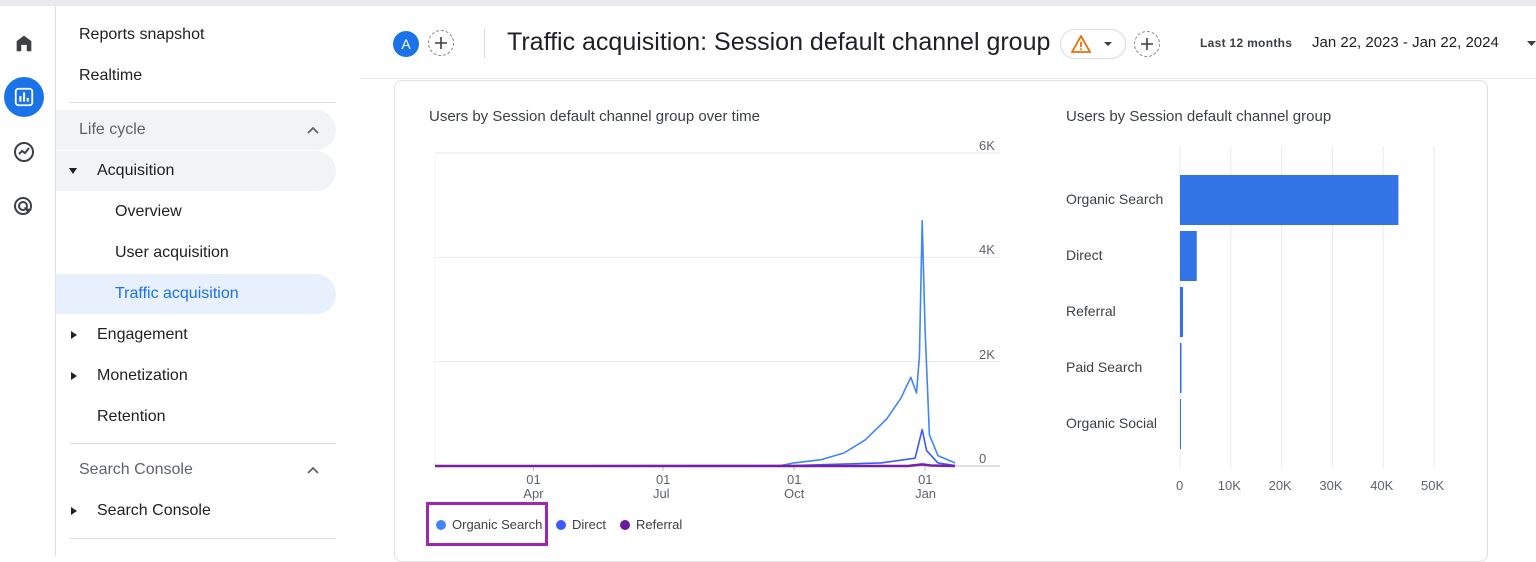 Image resolution: width=1536 pixels, height=562 pixels. Describe the element at coordinates (148, 211) in the screenshot. I see `nav-label: Overview` at that location.